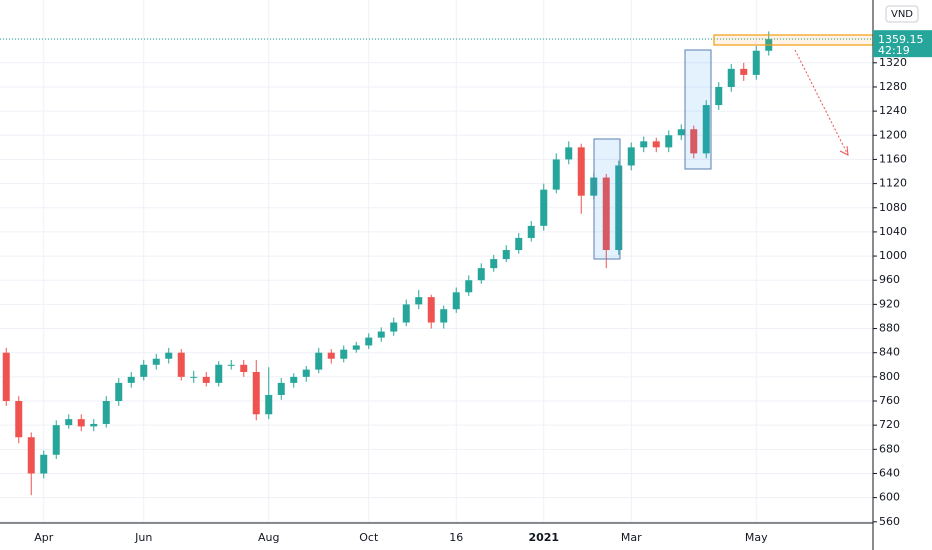  Describe the element at coordinates (889, 497) in the screenshot. I see `y-tick-label: 600` at that location.